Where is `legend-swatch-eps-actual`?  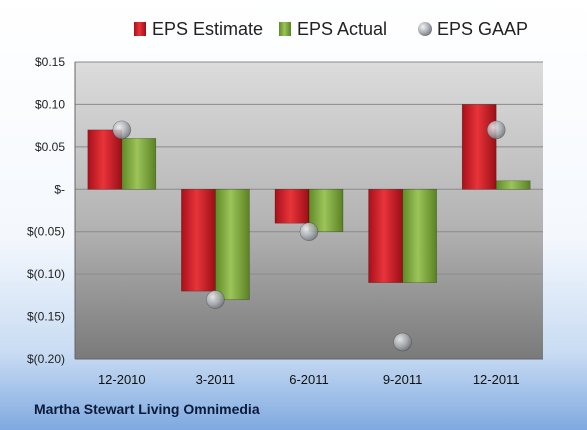 legend-swatch-eps-actual is located at coordinates (285, 29).